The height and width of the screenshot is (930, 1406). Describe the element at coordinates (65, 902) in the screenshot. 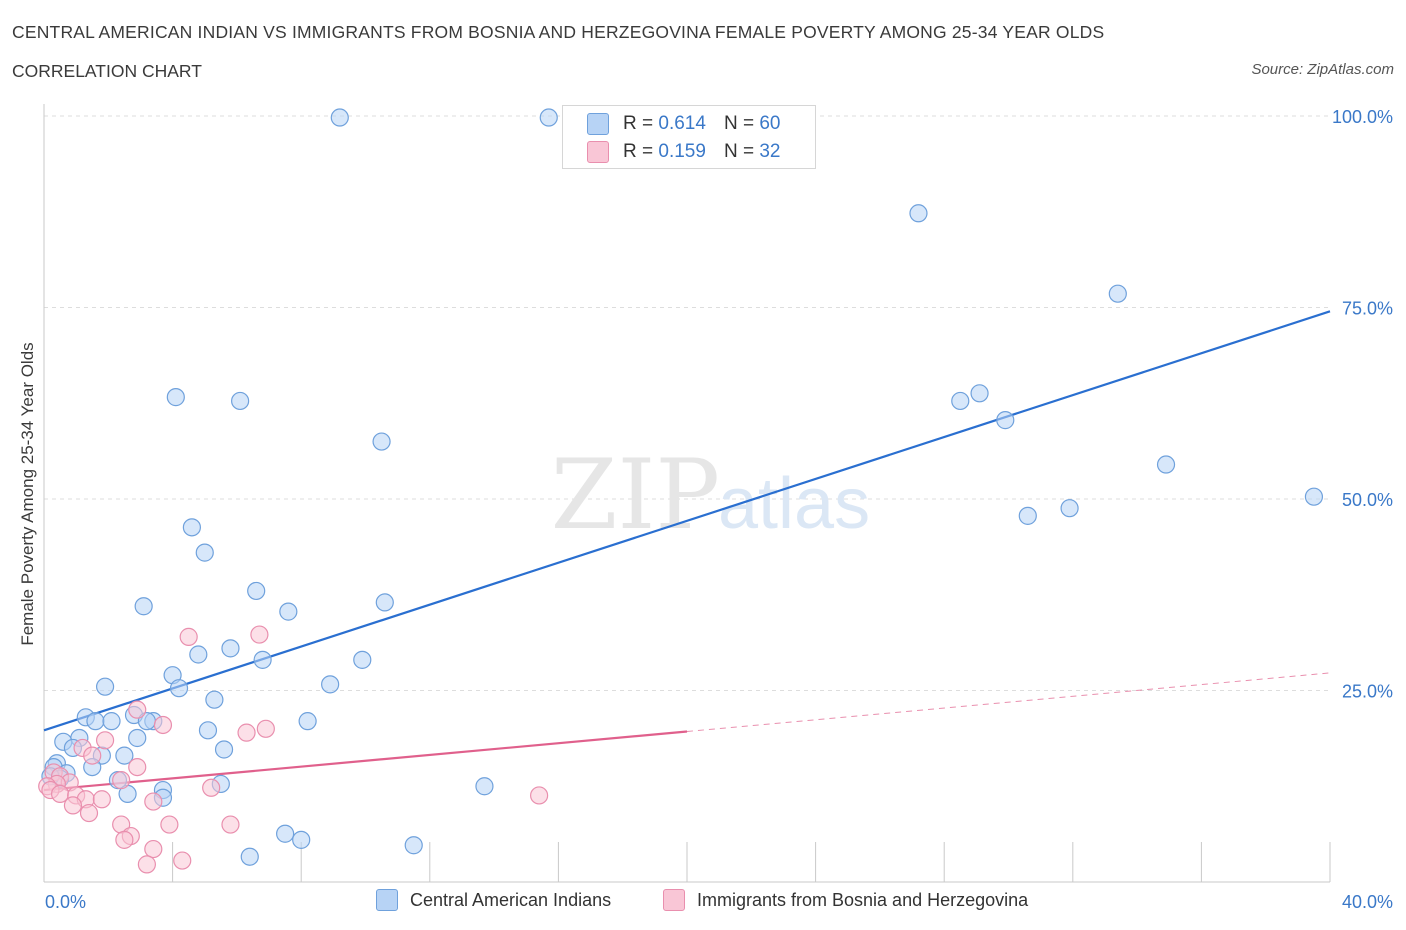

I see `x-tick-label: 0.0%` at that location.